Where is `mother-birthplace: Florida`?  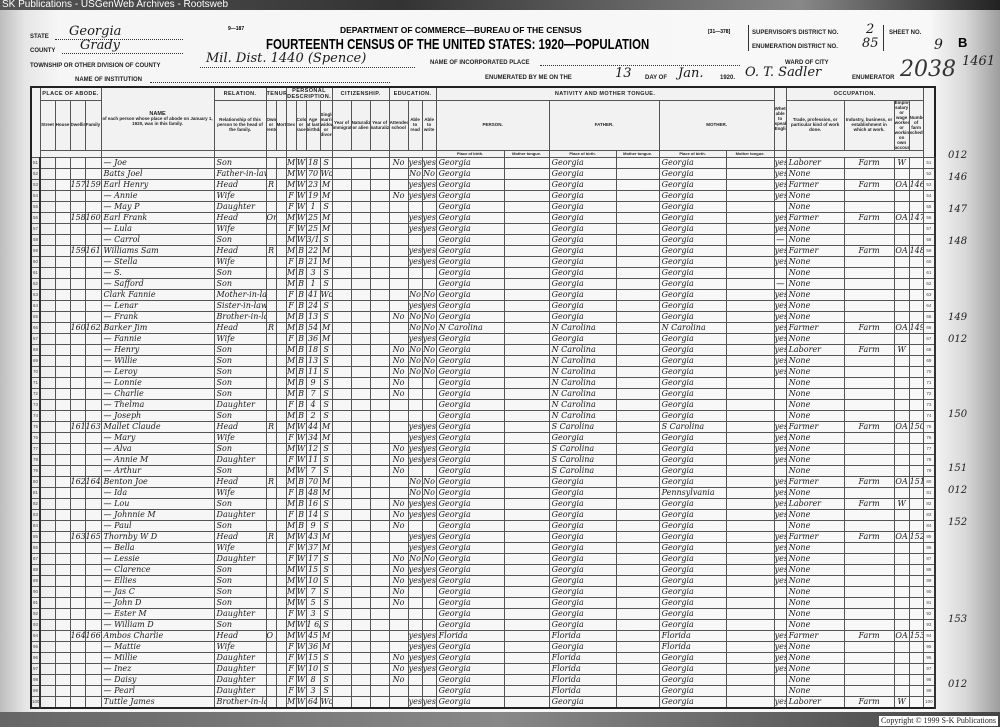
mother-birthplace: Florida is located at coordinates (692, 647).